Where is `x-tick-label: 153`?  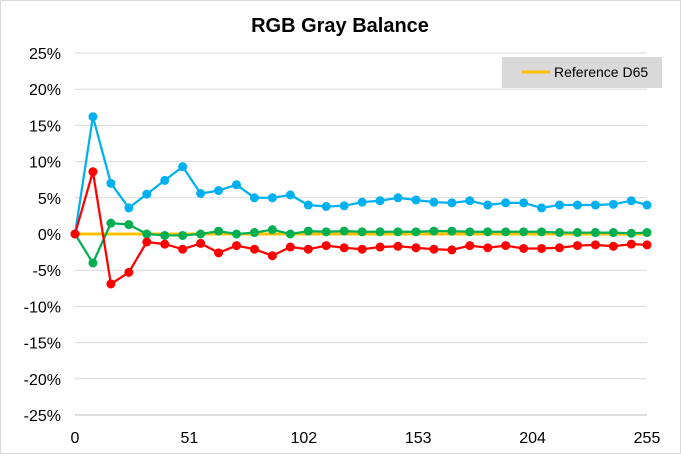
x-tick-label: 153 is located at coordinates (418, 438).